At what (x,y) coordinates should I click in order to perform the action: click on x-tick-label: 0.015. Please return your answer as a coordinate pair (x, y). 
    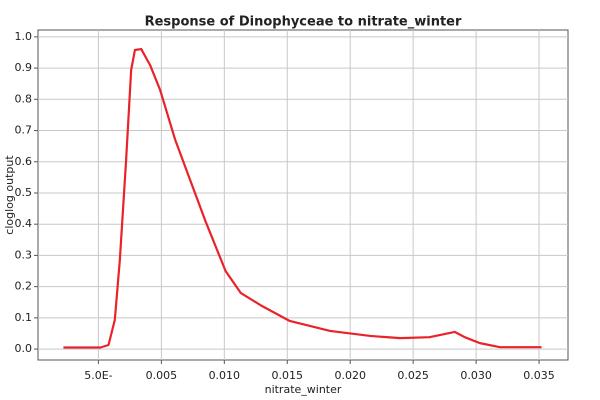
    Looking at the image, I should click on (288, 375).